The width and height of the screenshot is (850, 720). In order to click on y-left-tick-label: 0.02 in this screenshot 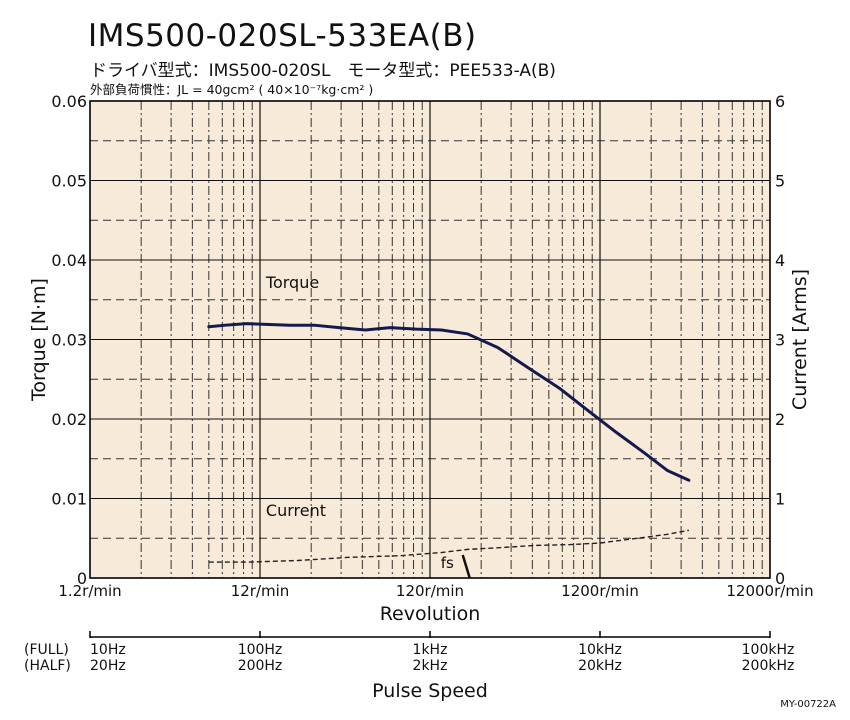, I will do `click(69, 419)`.